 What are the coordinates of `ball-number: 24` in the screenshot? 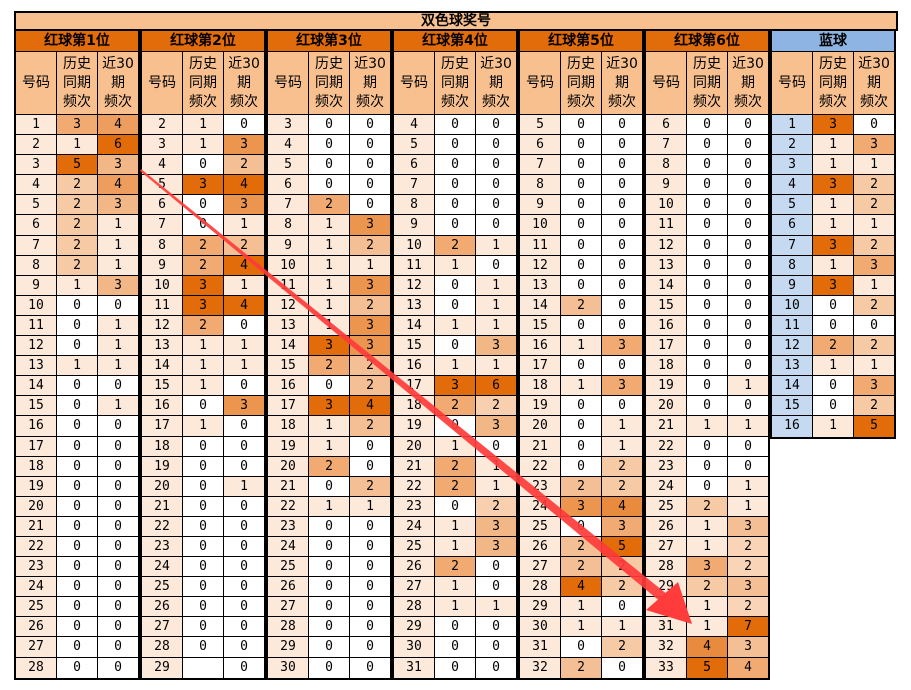 It's located at (36, 587).